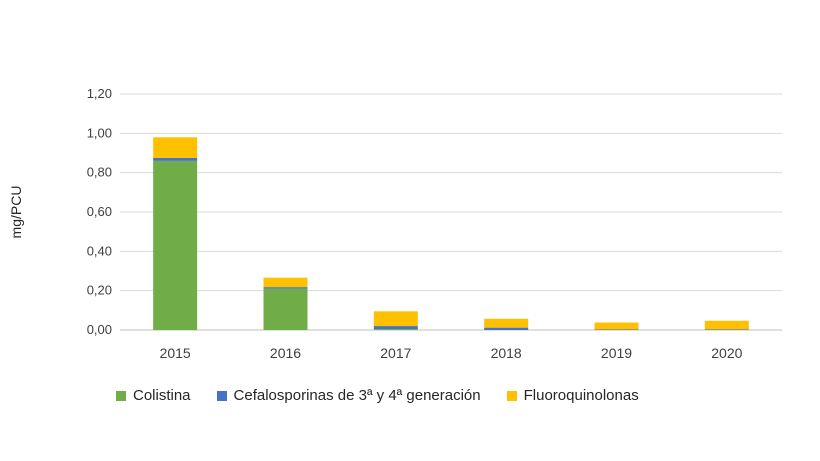  What do you see at coordinates (99, 250) in the screenshot?
I see `y-tick-label: 0,40` at bounding box center [99, 250].